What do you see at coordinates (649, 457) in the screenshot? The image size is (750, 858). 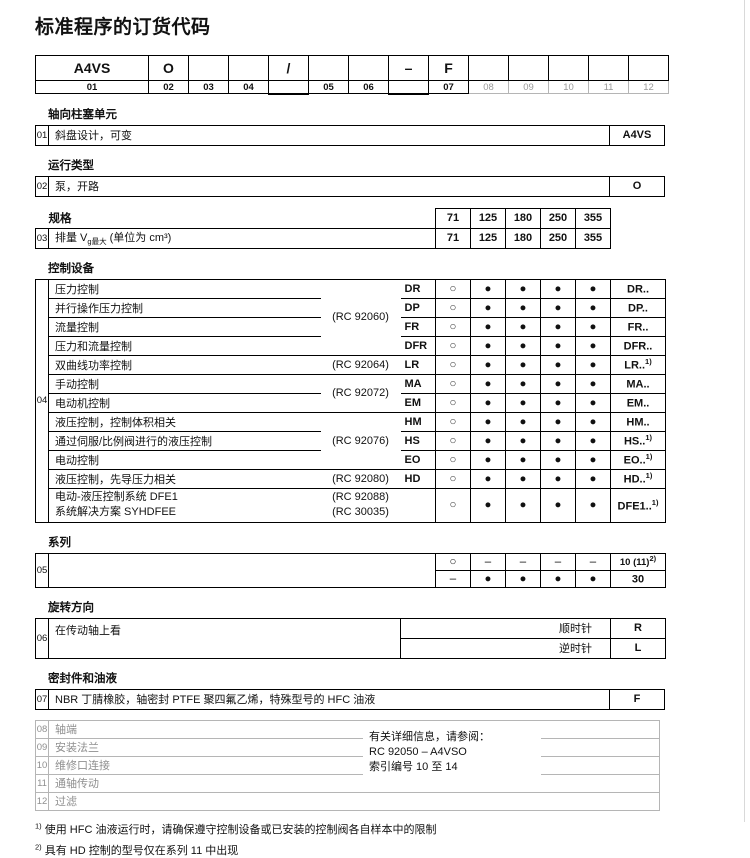 I see `footnote-marker: 1)` at bounding box center [649, 457].